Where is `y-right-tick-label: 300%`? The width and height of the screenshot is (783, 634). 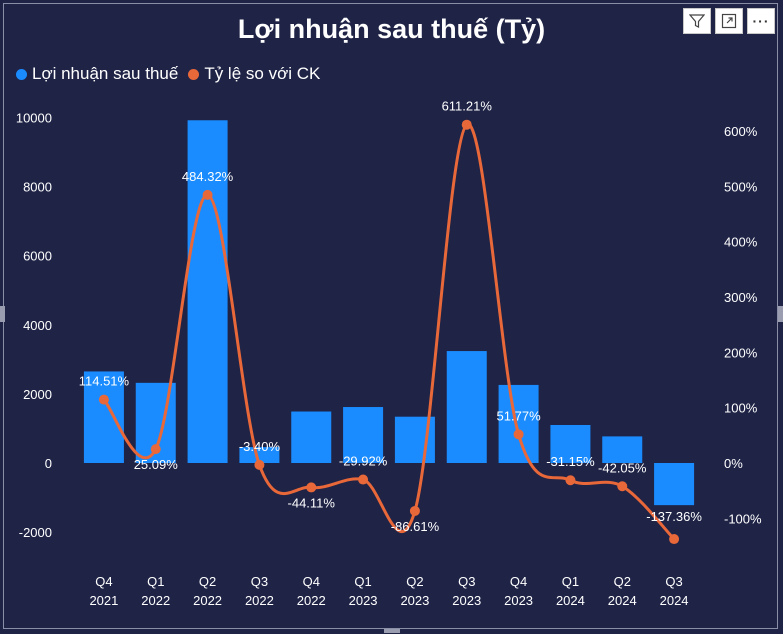
y-right-tick-label: 300% is located at coordinates (741, 297).